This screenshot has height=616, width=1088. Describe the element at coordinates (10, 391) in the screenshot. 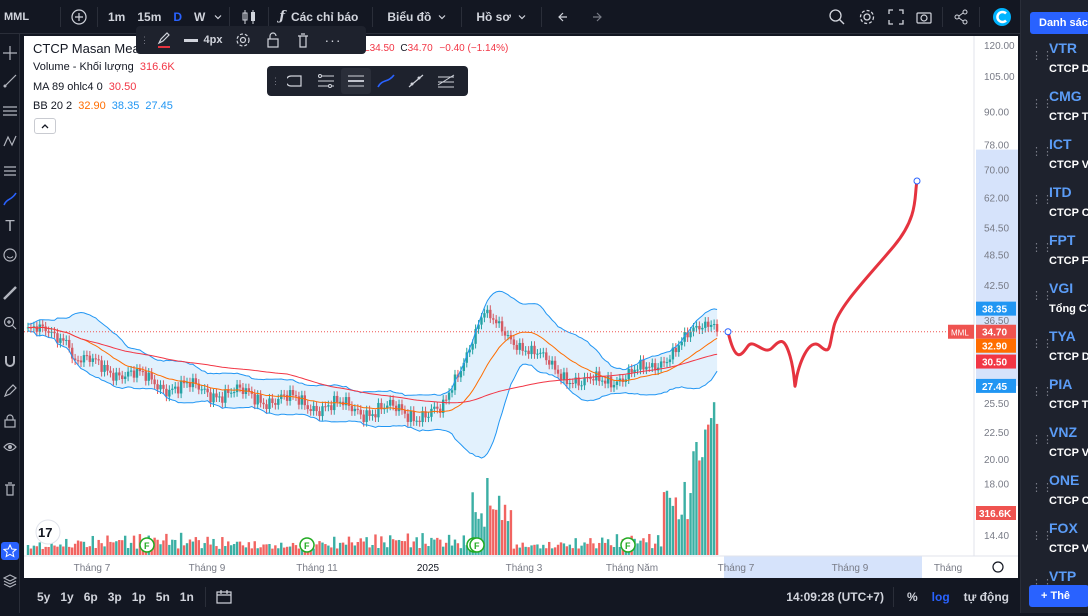

I see `pencil-lock-icon` at that location.